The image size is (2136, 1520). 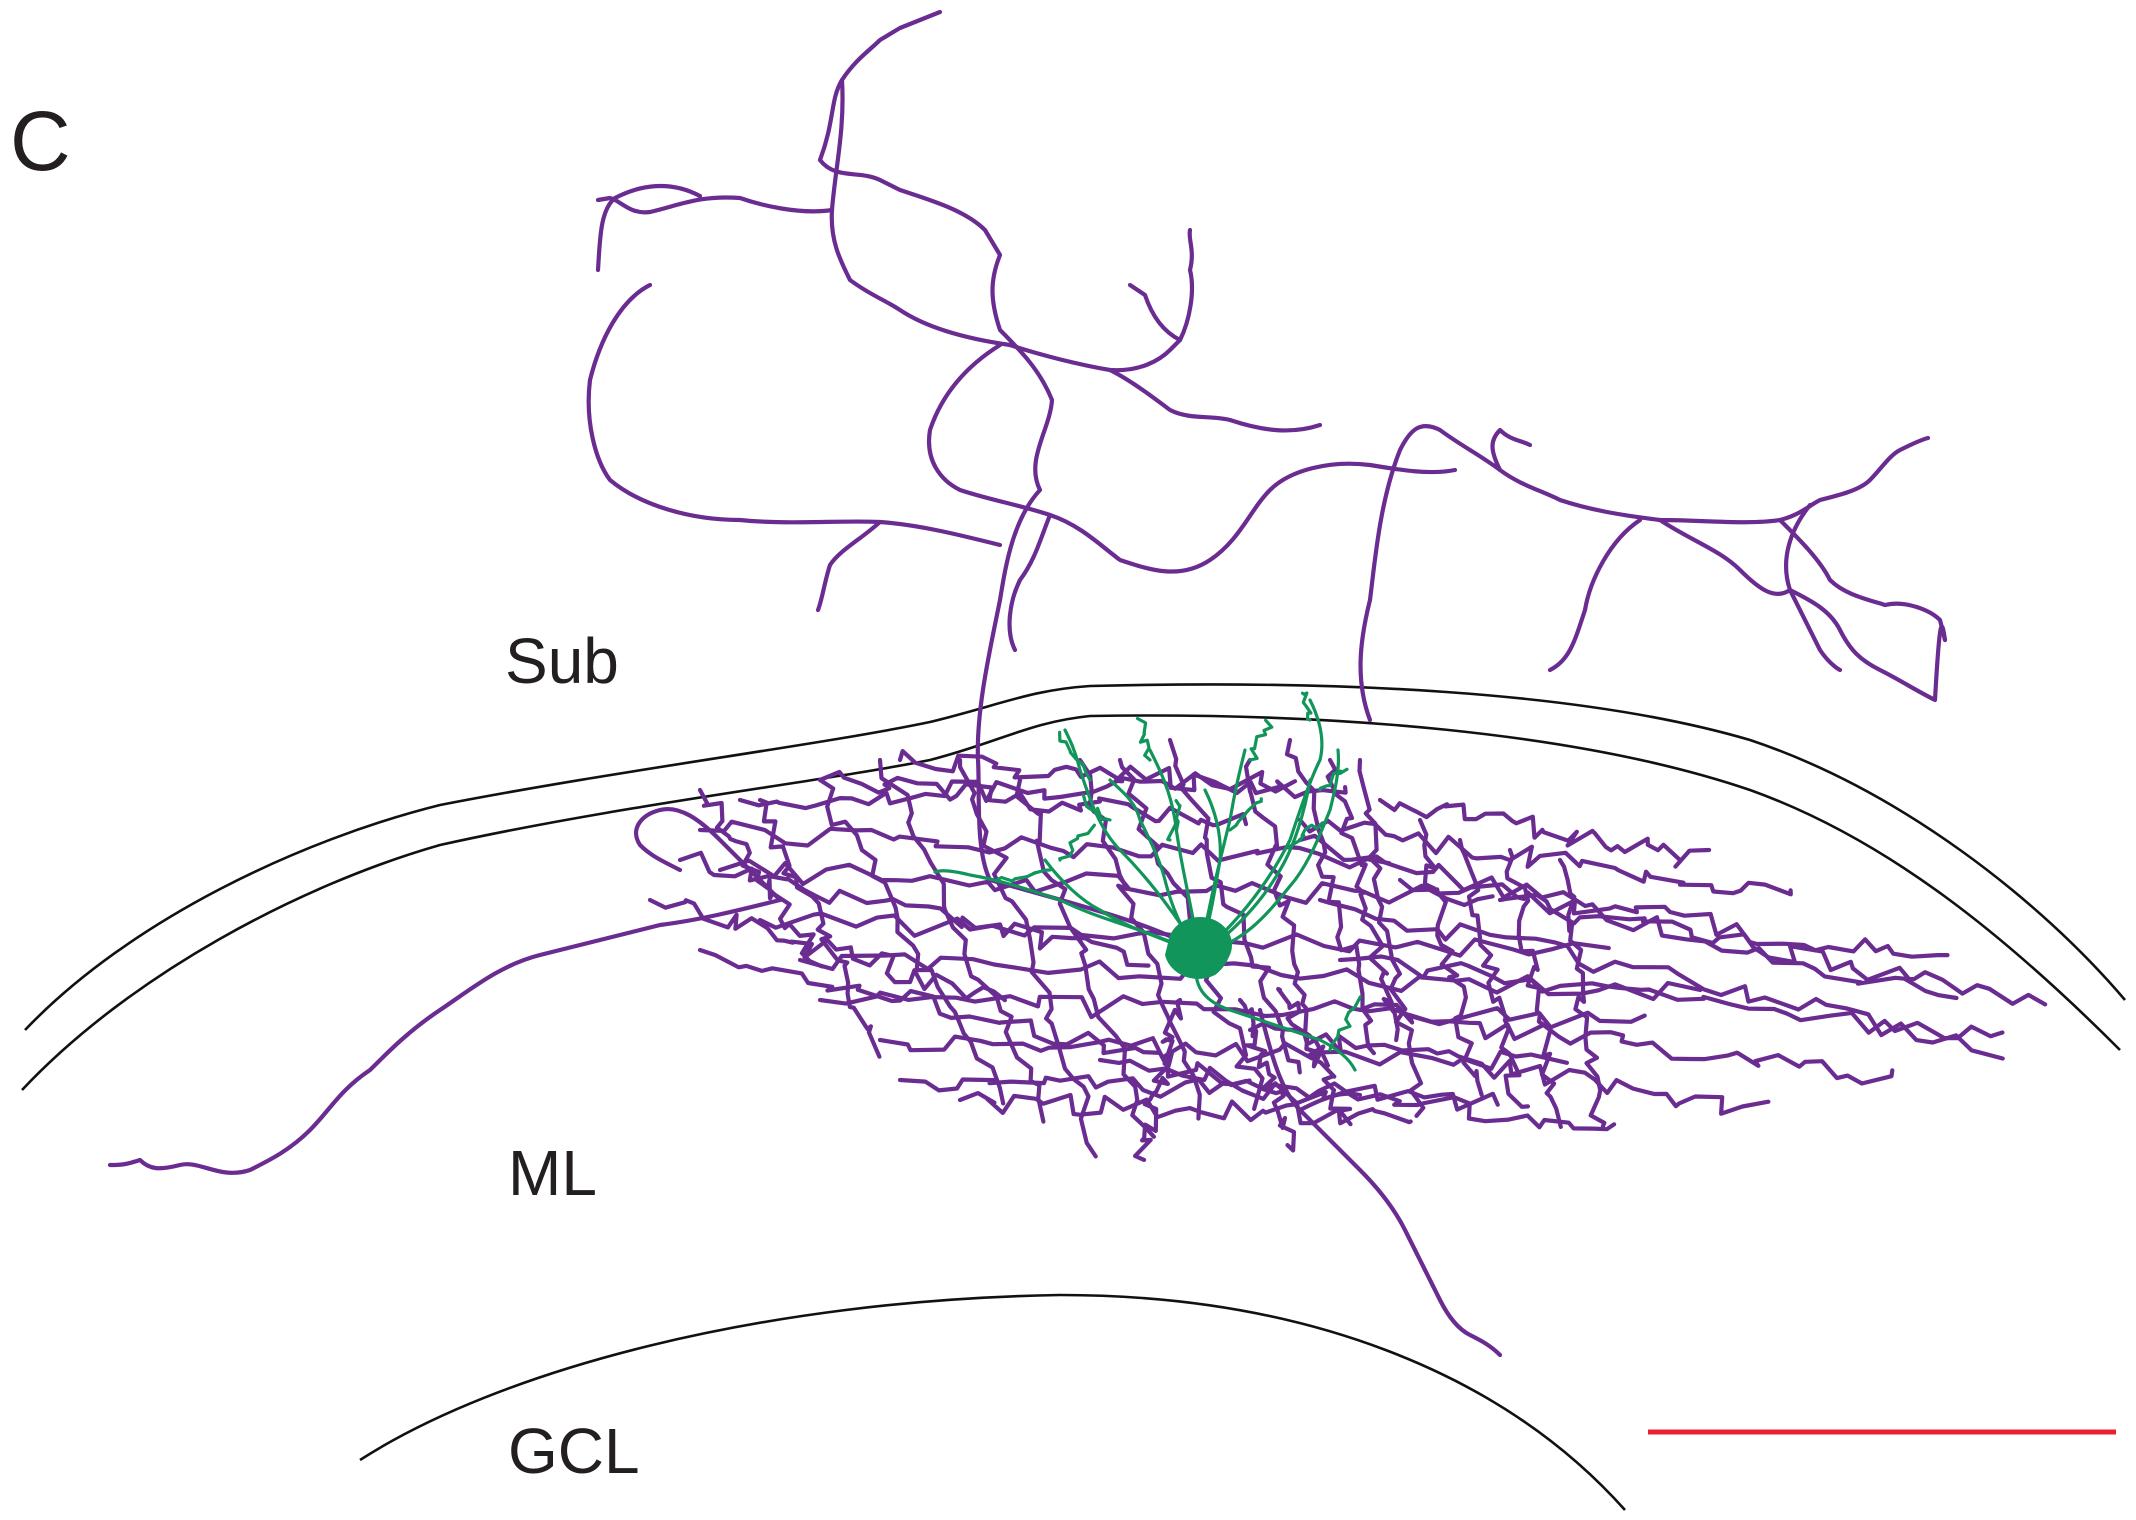 What do you see at coordinates (992, 1402) in the screenshot?
I see `gcl-boundary` at bounding box center [992, 1402].